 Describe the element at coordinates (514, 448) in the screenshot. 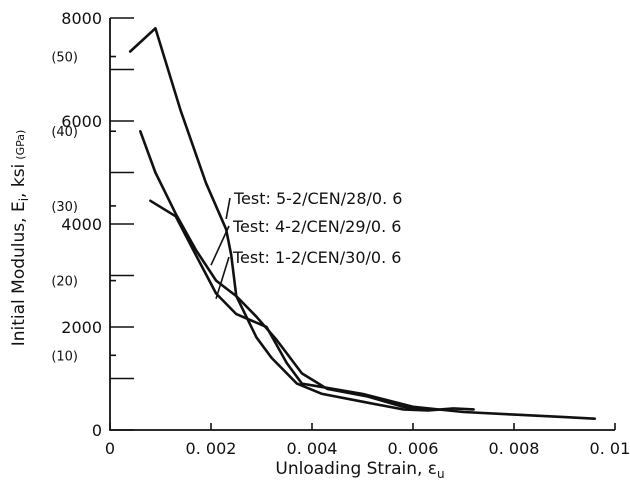

I see `x-tick-label: 0. 008` at that location.